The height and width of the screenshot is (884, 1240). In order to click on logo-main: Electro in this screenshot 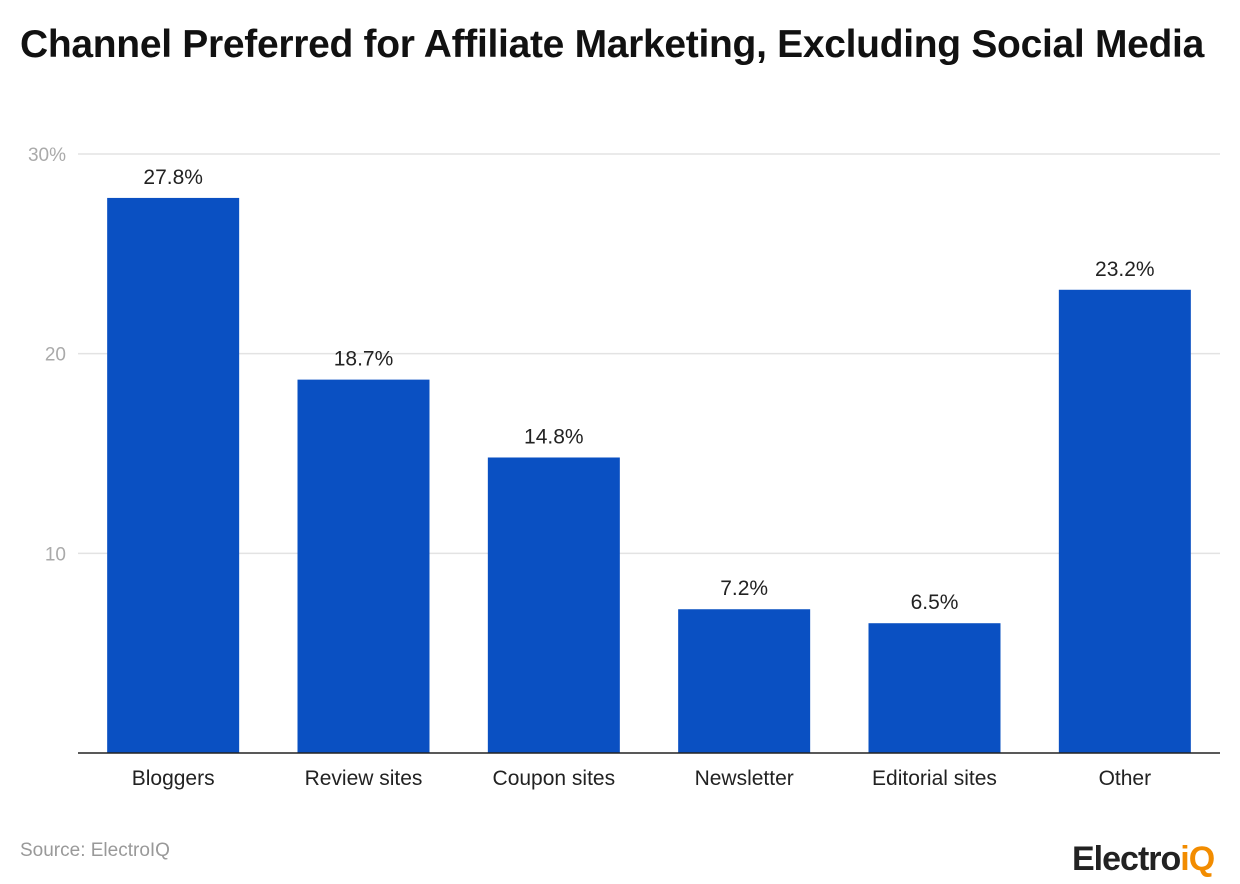, I will do `click(1126, 859)`.